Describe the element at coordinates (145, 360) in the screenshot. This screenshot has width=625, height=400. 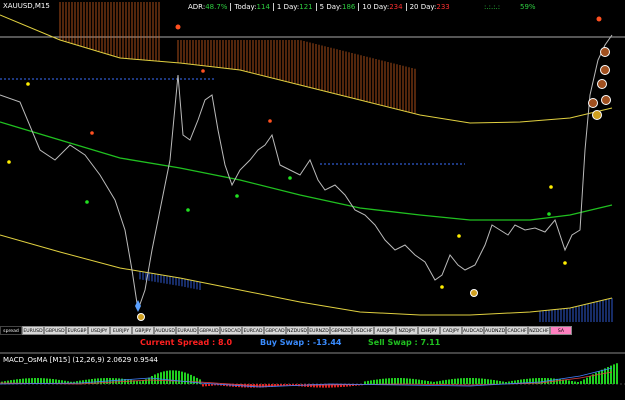
I see `value: 0.9544` at that location.